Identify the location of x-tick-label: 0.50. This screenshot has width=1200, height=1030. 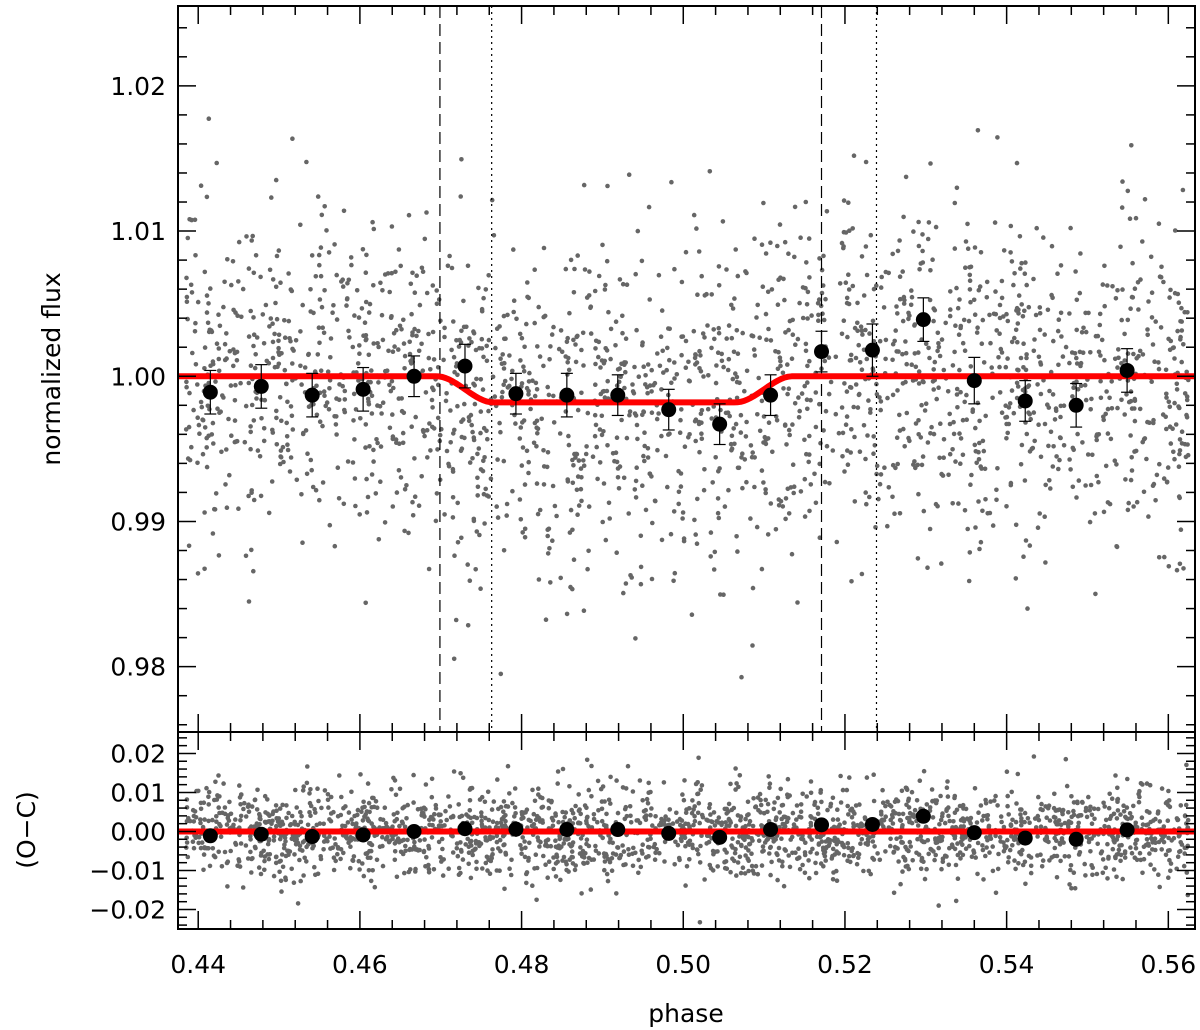
(683, 964).